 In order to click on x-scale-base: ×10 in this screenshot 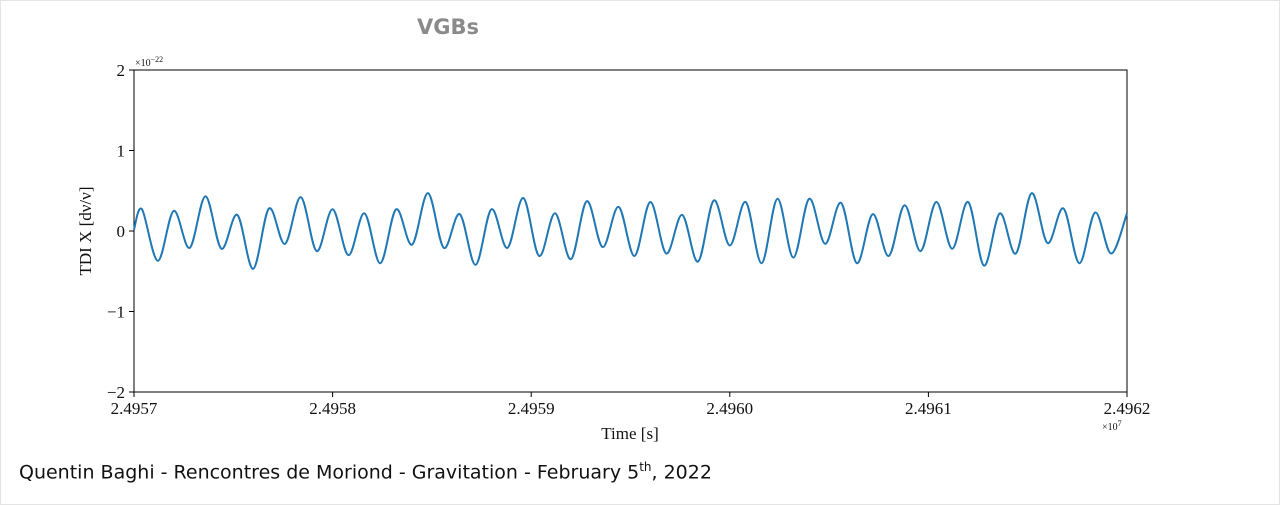, I will do `click(1110, 427)`.